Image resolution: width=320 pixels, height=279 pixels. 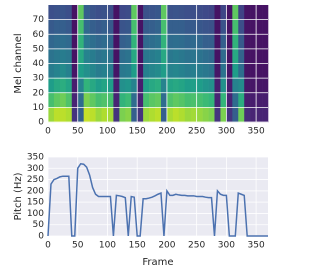 I want to click on x-tick-label: 0, so click(x=48, y=132).